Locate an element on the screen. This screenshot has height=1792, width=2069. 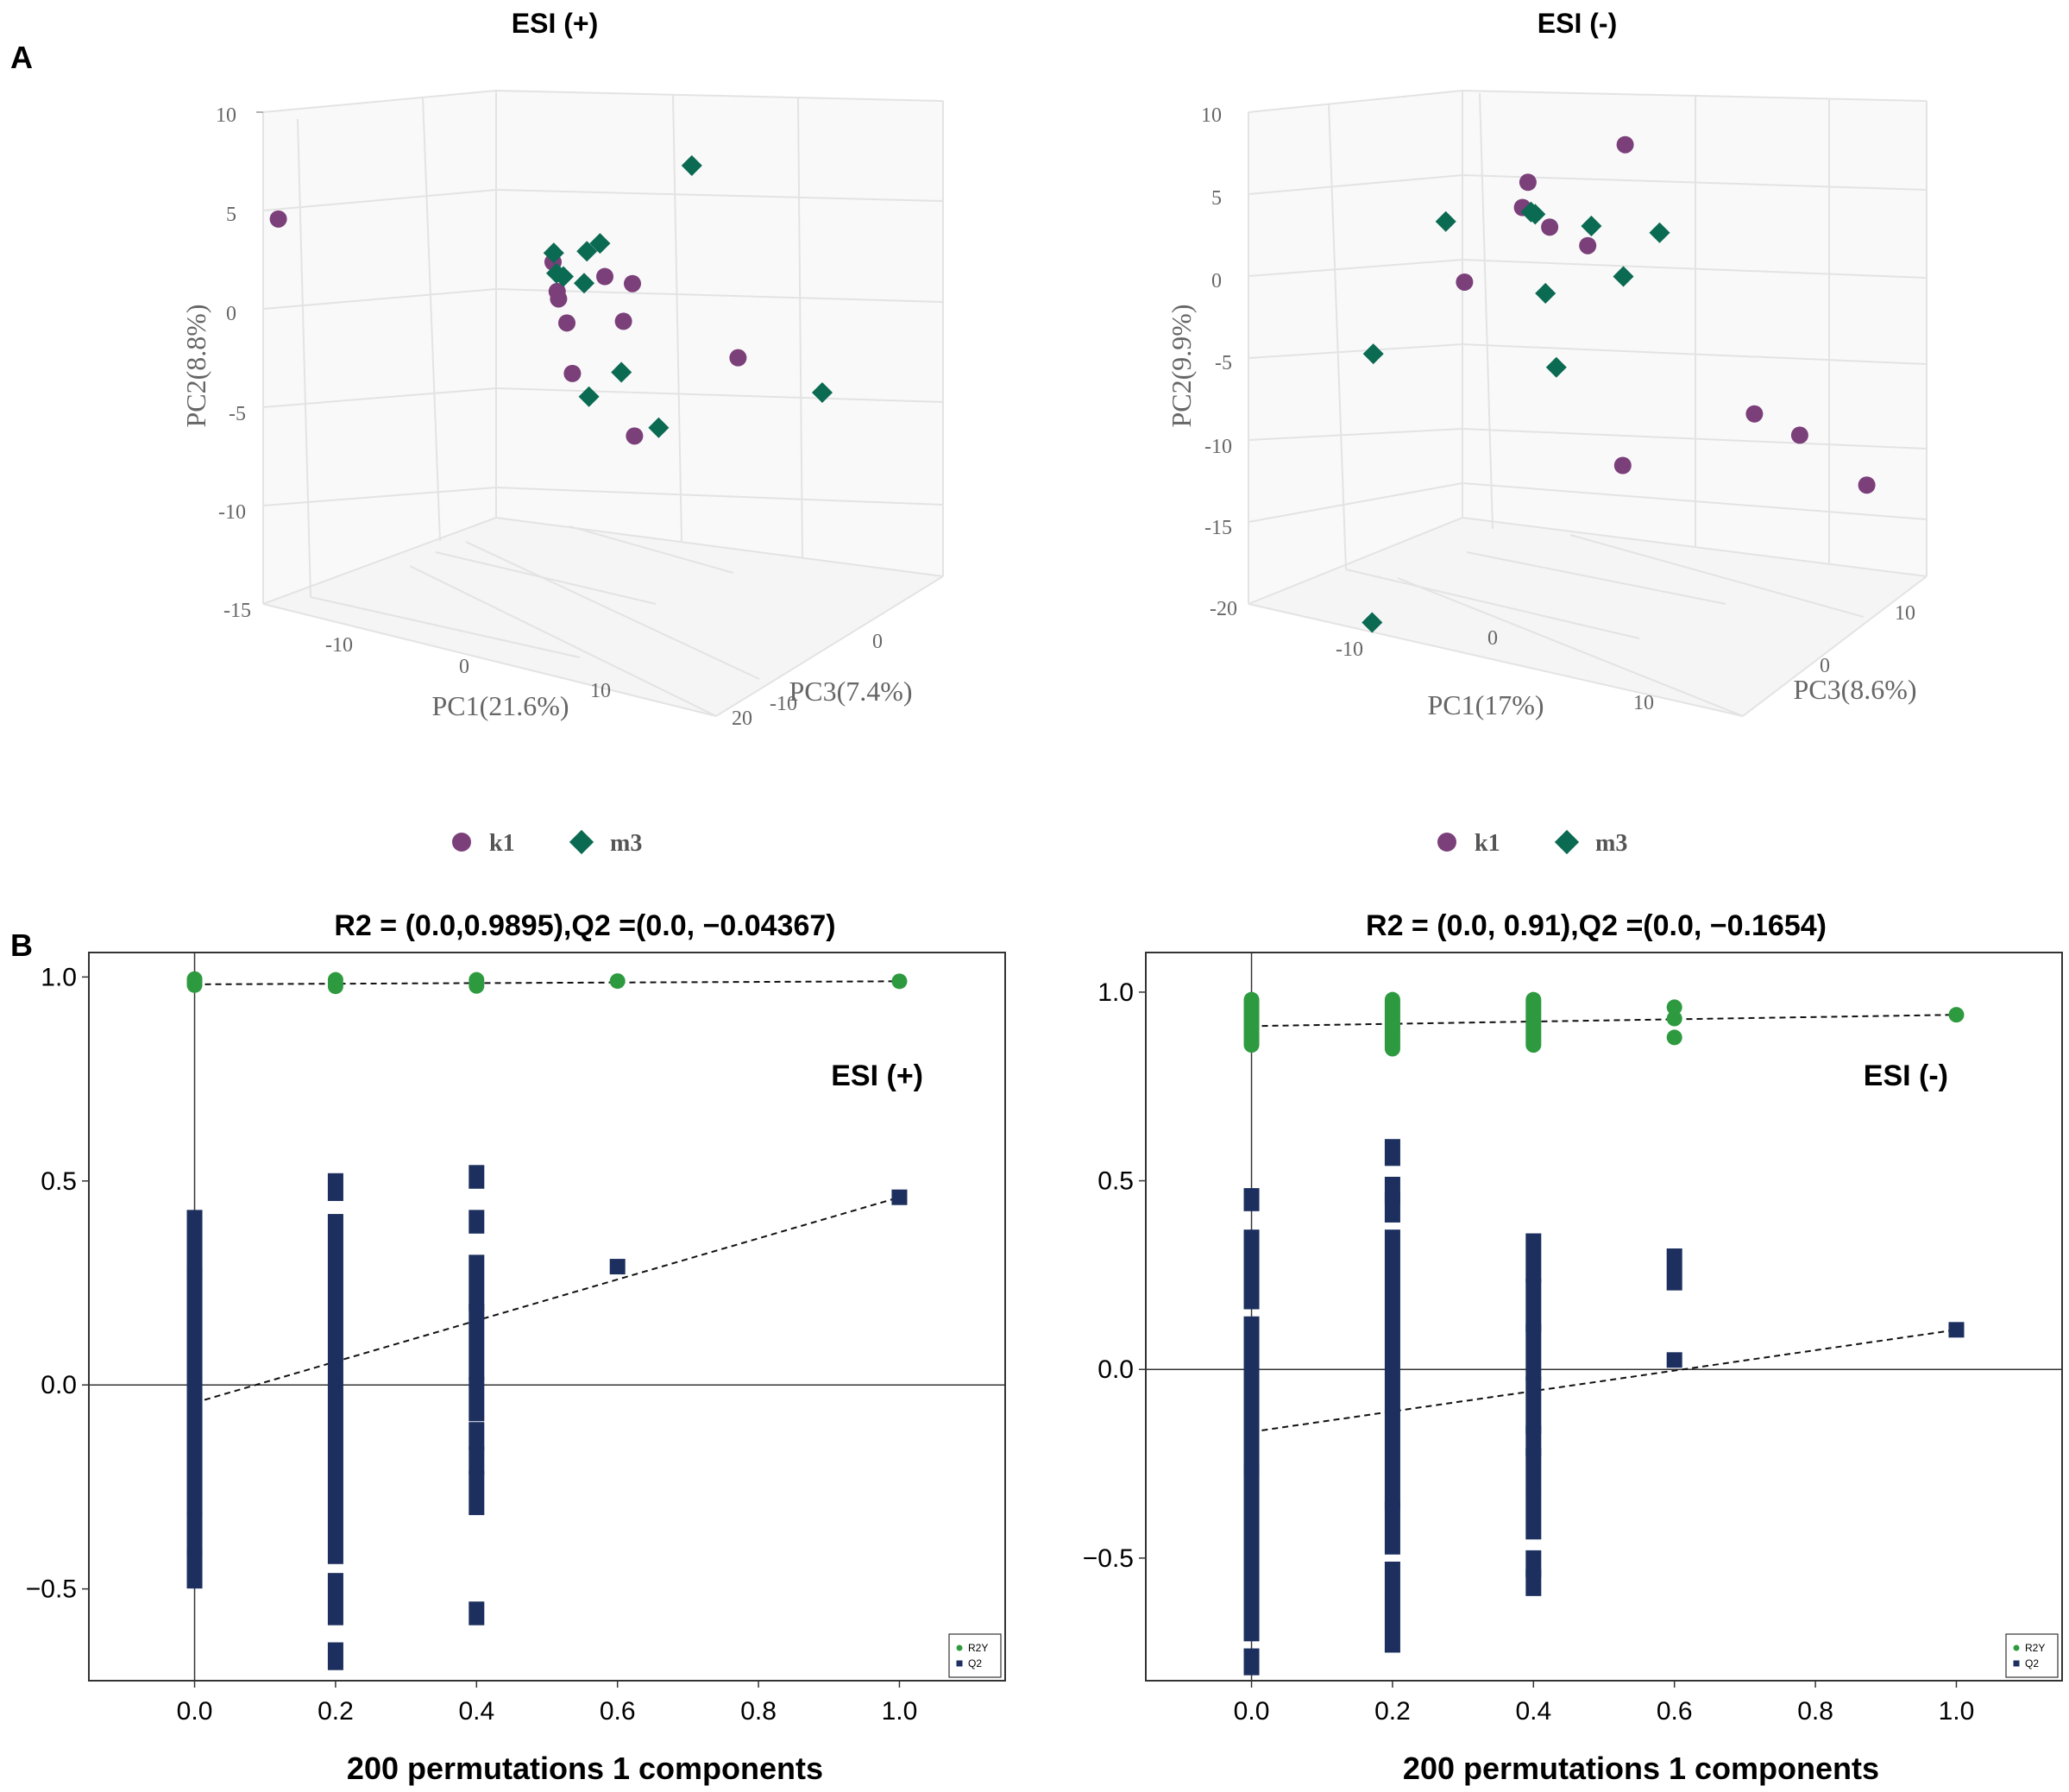
pca-neg-box is located at coordinates (1588, 403).